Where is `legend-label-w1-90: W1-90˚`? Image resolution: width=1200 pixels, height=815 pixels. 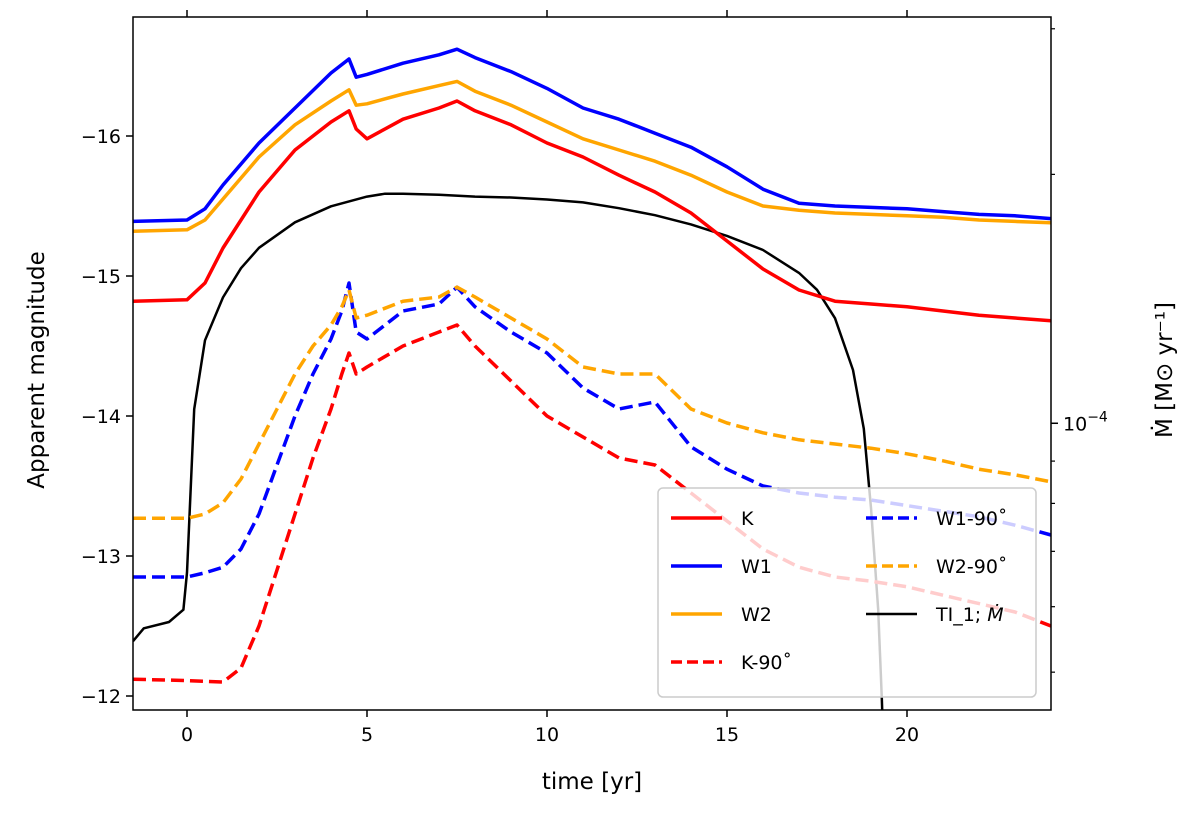
legend-label-w1-90: W1-90˚ is located at coordinates (971, 519).